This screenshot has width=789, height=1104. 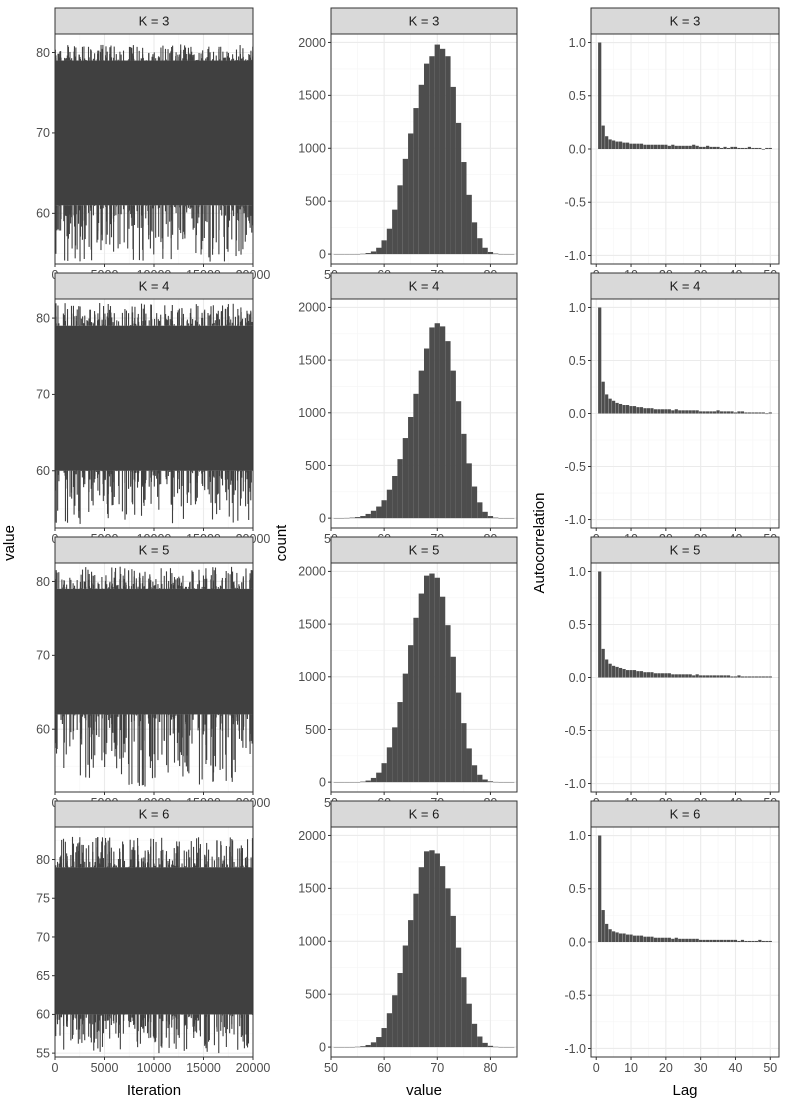 What do you see at coordinates (43, 582) in the screenshot?
I see `trace-2-y-tick-label: 80` at bounding box center [43, 582].